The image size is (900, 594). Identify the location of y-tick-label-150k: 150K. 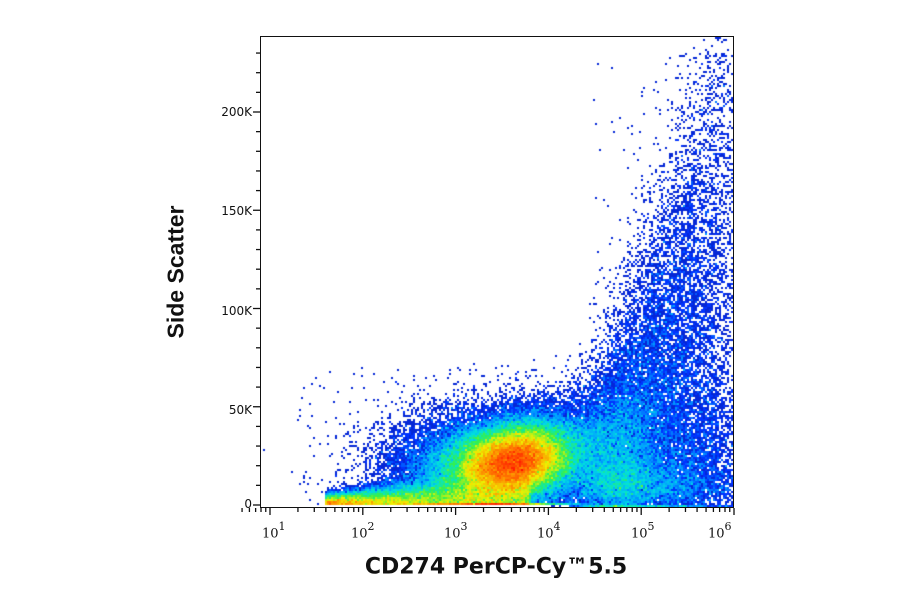
(236, 211).